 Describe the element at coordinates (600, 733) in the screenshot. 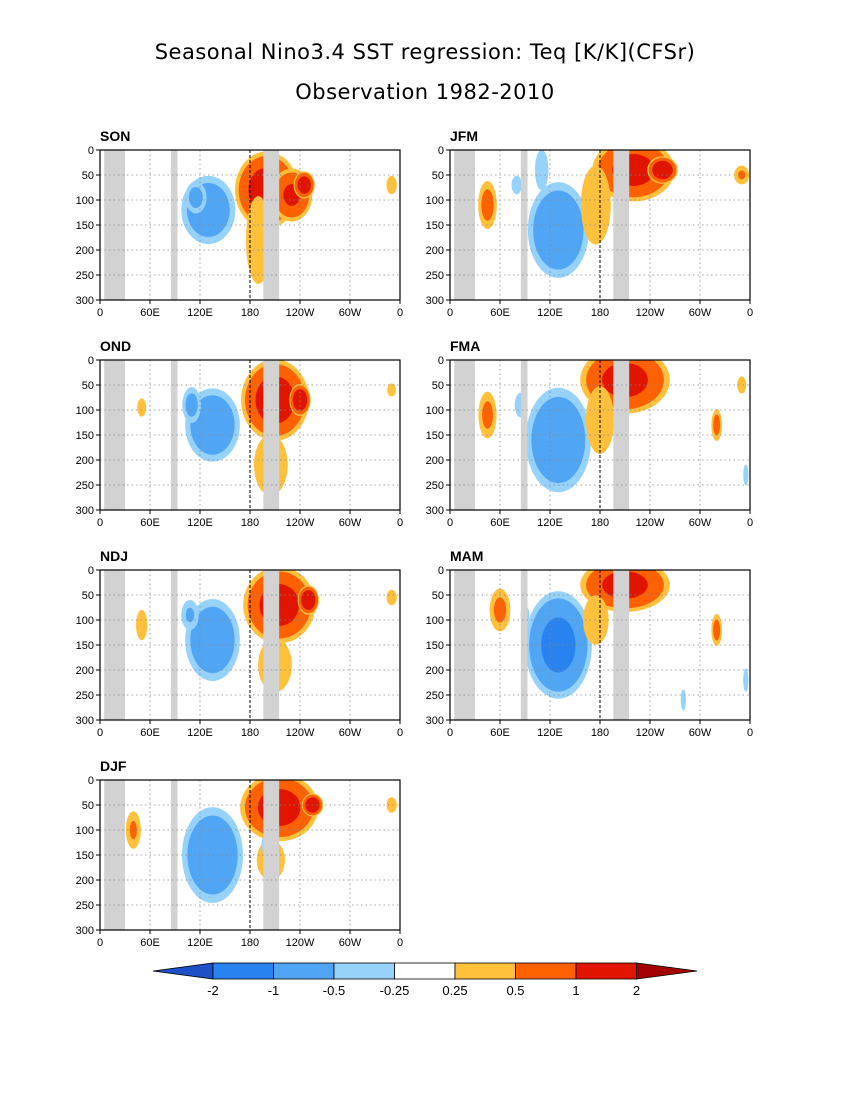

I see `x-tick-label: 180` at that location.